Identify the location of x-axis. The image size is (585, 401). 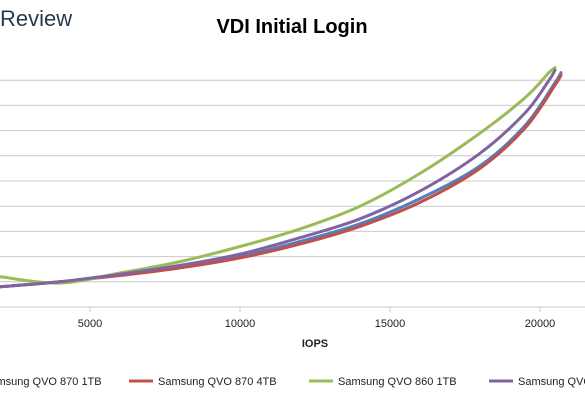
(292, 309).